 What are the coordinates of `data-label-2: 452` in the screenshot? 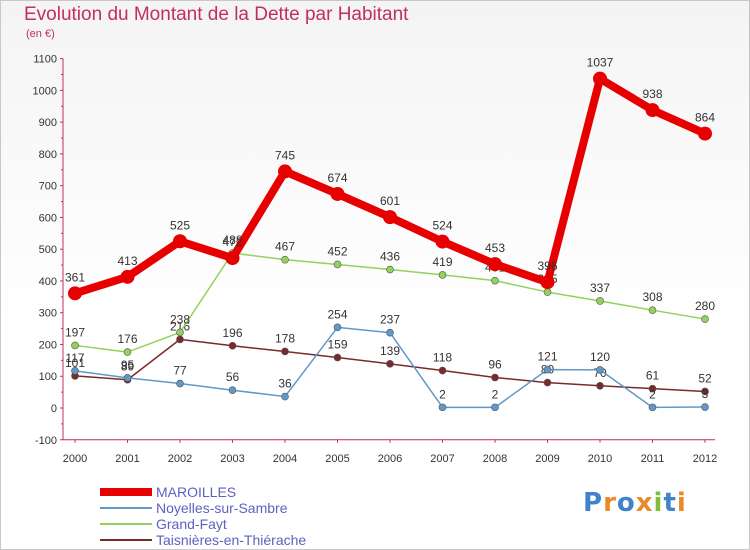 It's located at (337, 251).